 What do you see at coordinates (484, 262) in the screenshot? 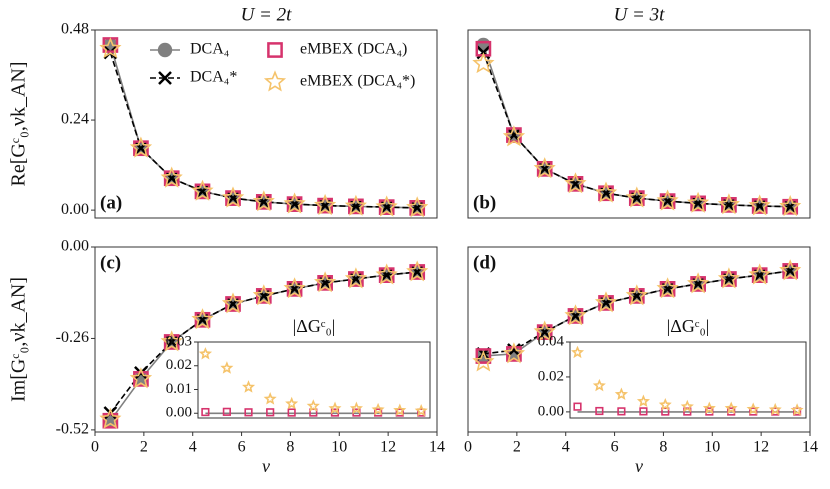
I see `panel-label: (d)` at bounding box center [484, 262].